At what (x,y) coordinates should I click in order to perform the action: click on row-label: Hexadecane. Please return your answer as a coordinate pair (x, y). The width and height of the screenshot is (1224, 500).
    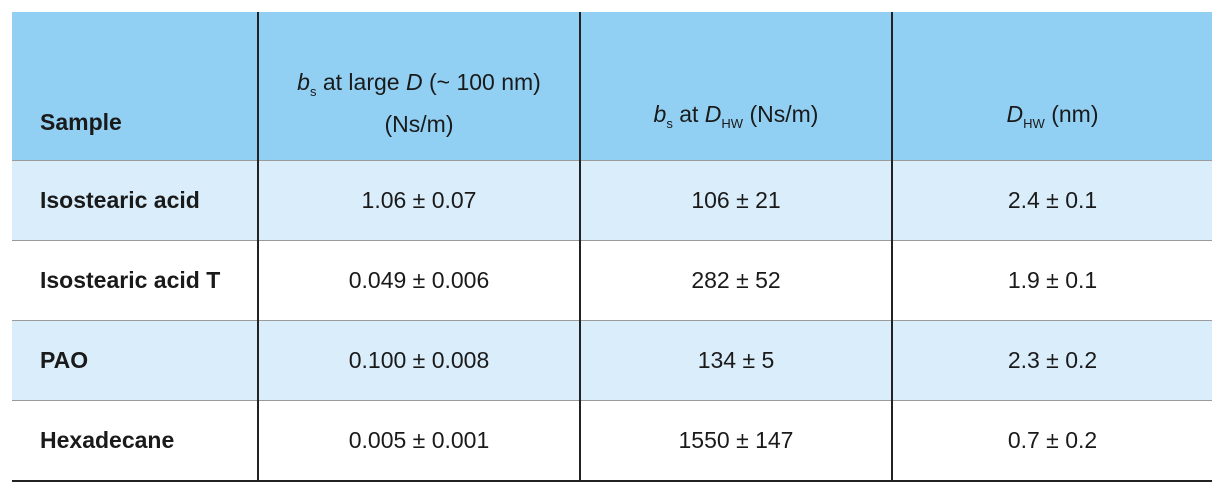
    Looking at the image, I should click on (135, 440).